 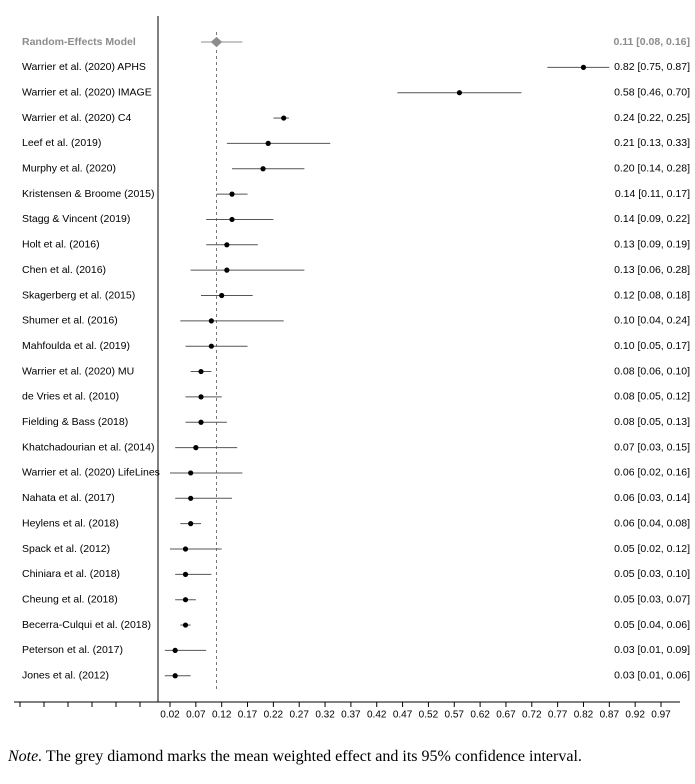 What do you see at coordinates (506, 715) in the screenshot?
I see `x-tick-label: 0.67` at bounding box center [506, 715].